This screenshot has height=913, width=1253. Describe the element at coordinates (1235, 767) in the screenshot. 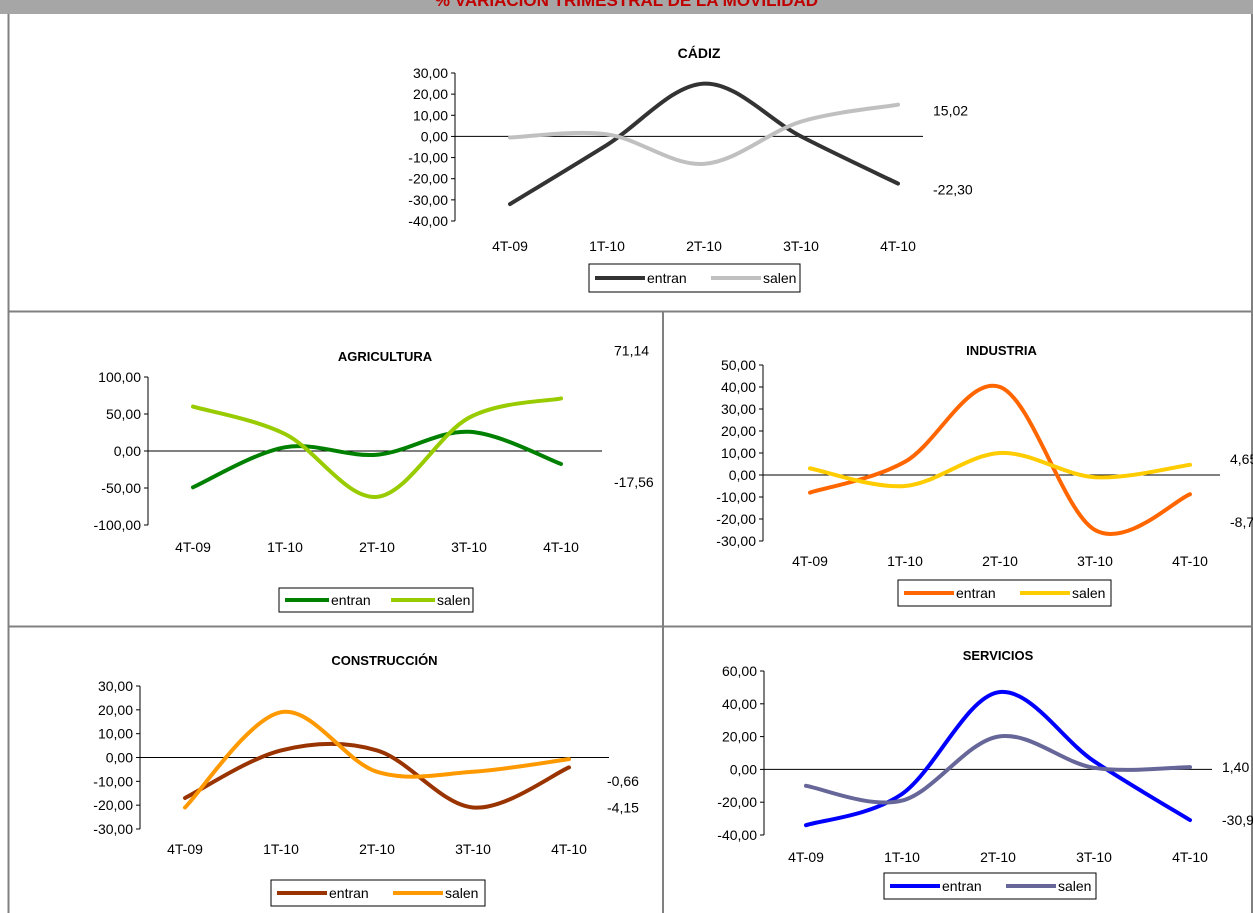

I see `data-label-salen: 1,40` at that location.